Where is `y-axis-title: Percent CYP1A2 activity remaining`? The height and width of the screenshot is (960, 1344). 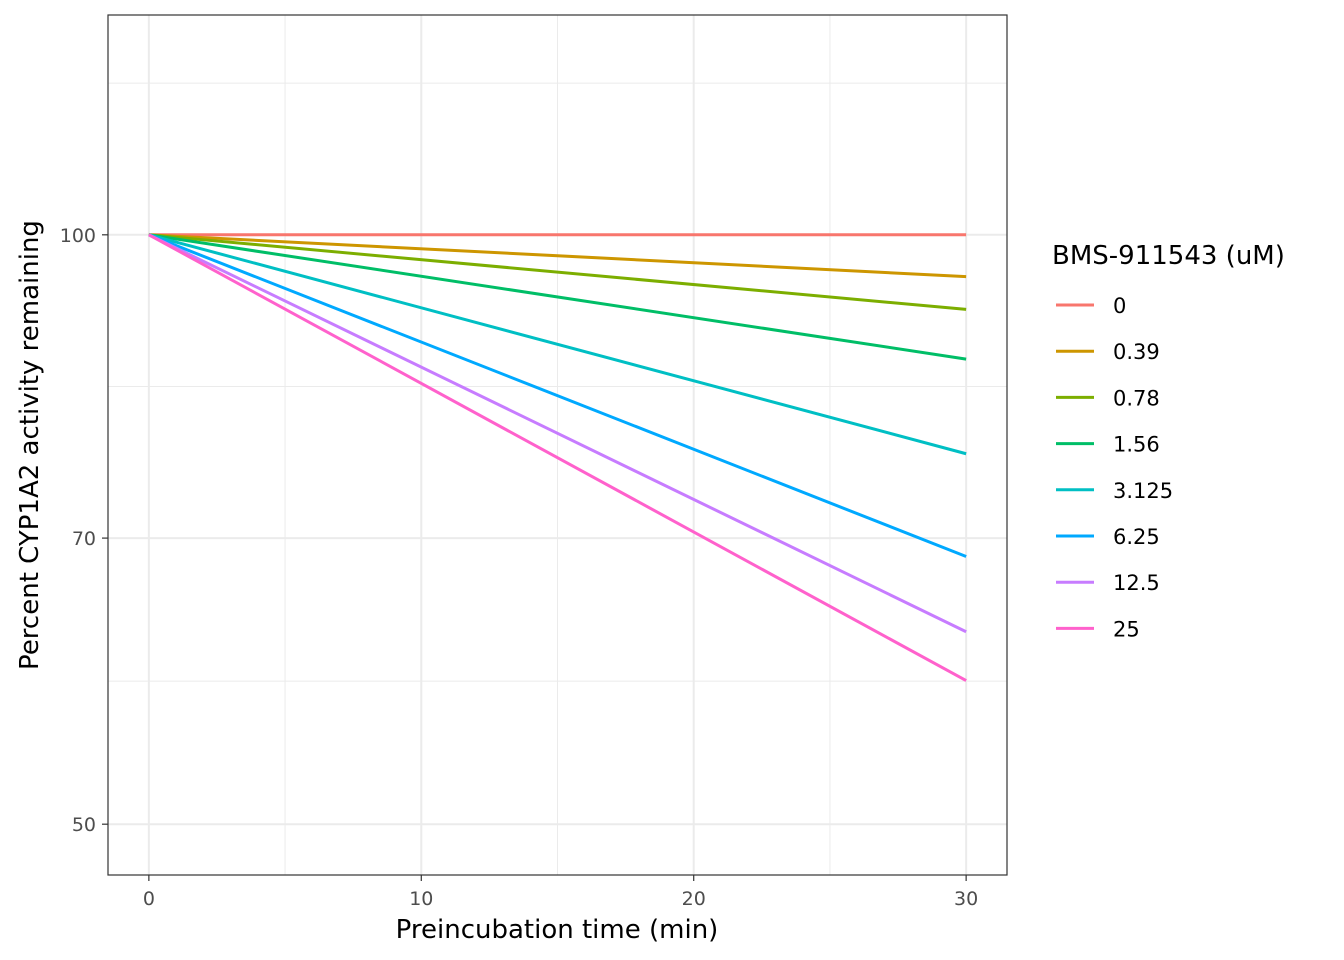
y-axis-title: Percent CYP1A2 activity remaining is located at coordinates (30, 445).